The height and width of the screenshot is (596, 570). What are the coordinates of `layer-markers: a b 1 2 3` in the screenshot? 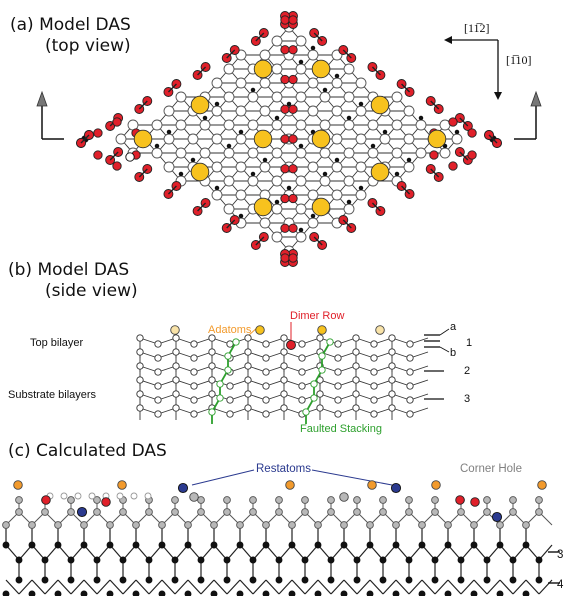 It's located at (448, 363).